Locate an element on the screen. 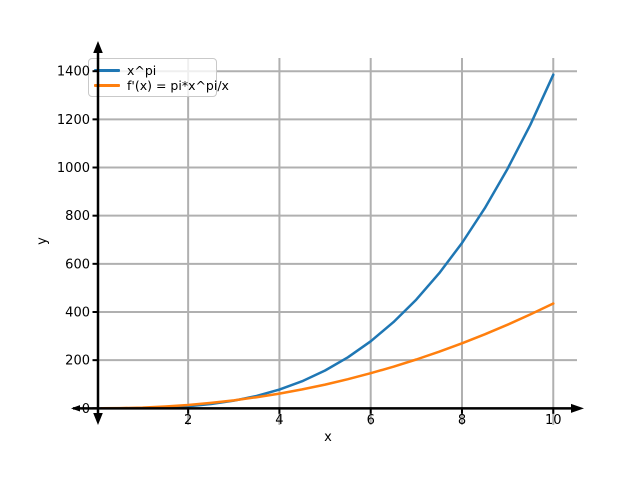  x-tick-label: 8 is located at coordinates (462, 420).